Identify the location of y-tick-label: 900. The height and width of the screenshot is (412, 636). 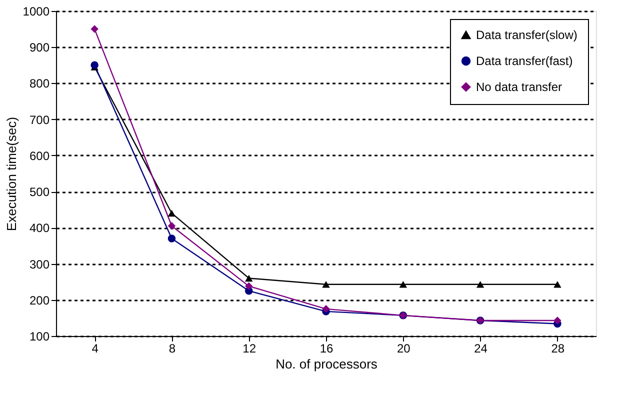
(39, 47).